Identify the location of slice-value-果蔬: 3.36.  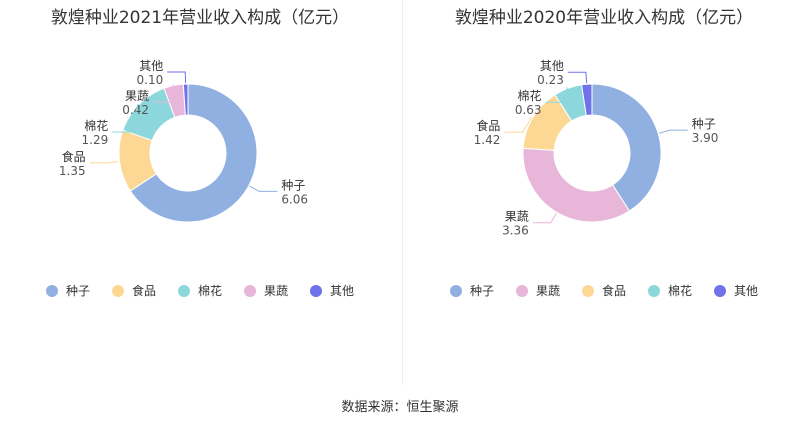
(515, 231).